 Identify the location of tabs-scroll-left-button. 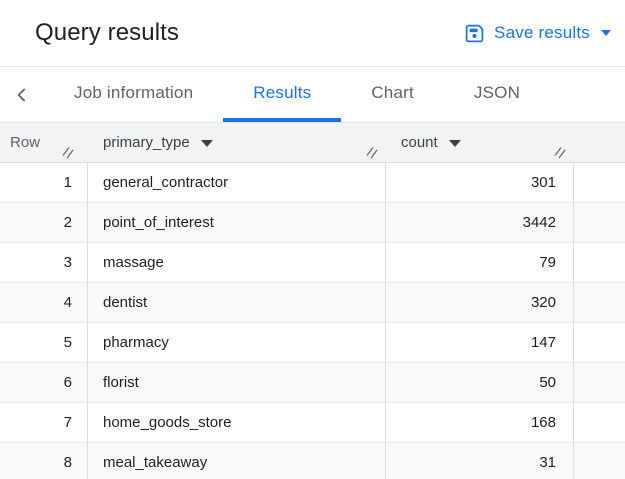
(22, 94).